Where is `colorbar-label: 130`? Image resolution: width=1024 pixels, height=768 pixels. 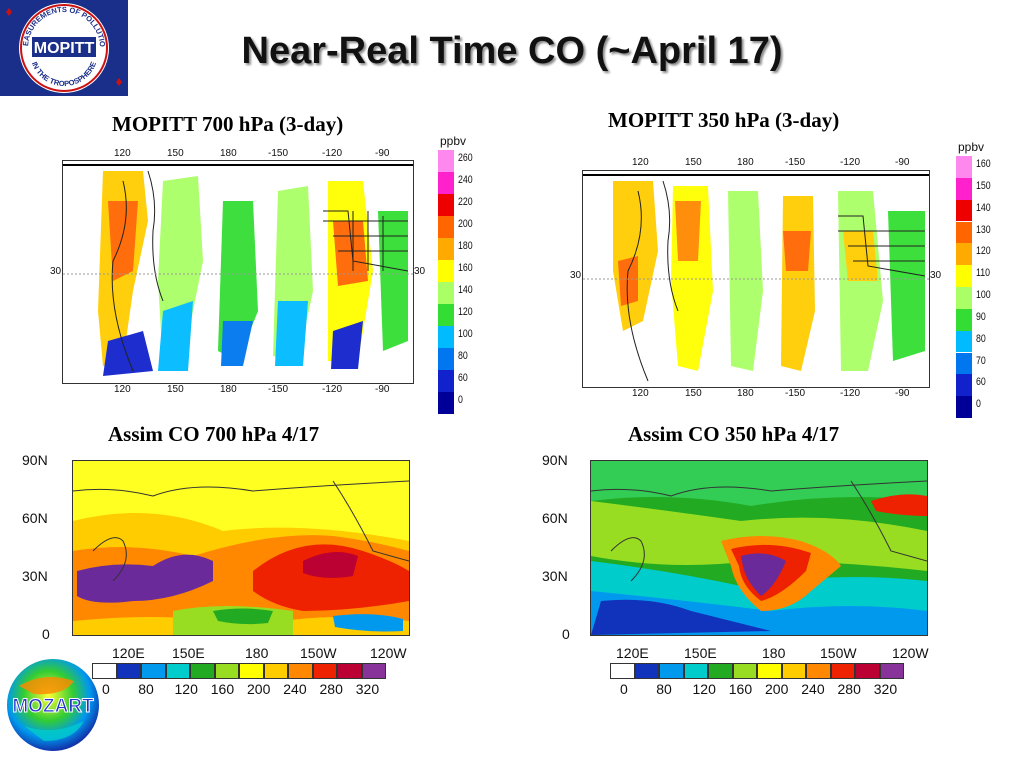
colorbar-label: 130 is located at coordinates (983, 229).